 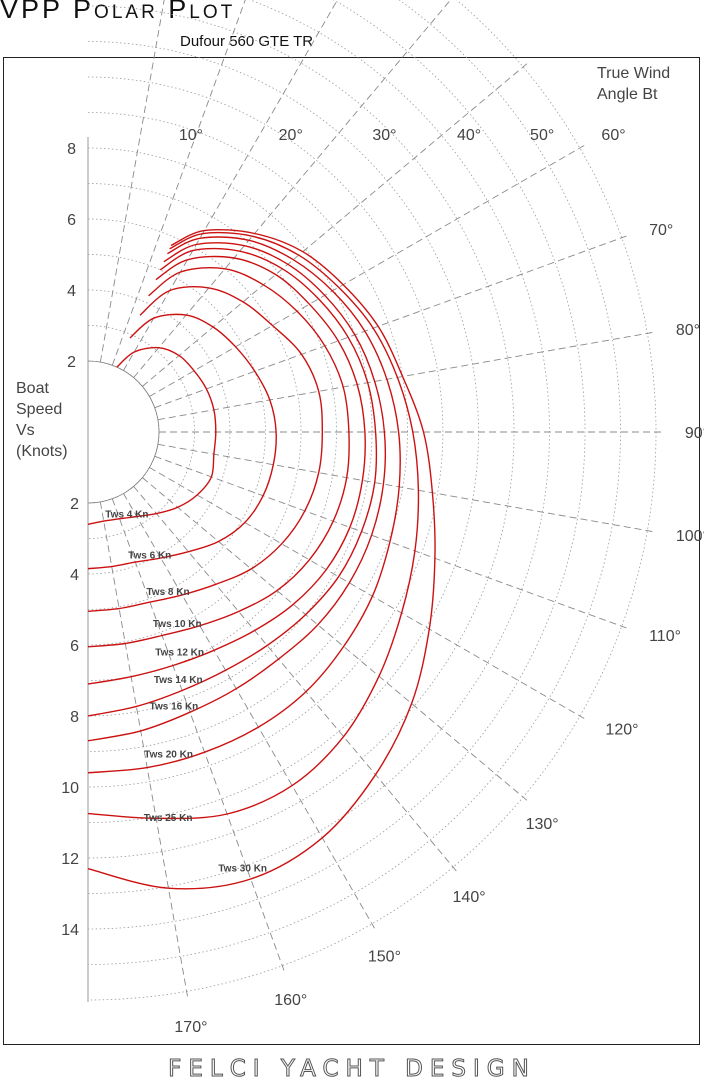 What do you see at coordinates (74, 575) in the screenshot?
I see `speed-tick-label-lower: 4` at bounding box center [74, 575].